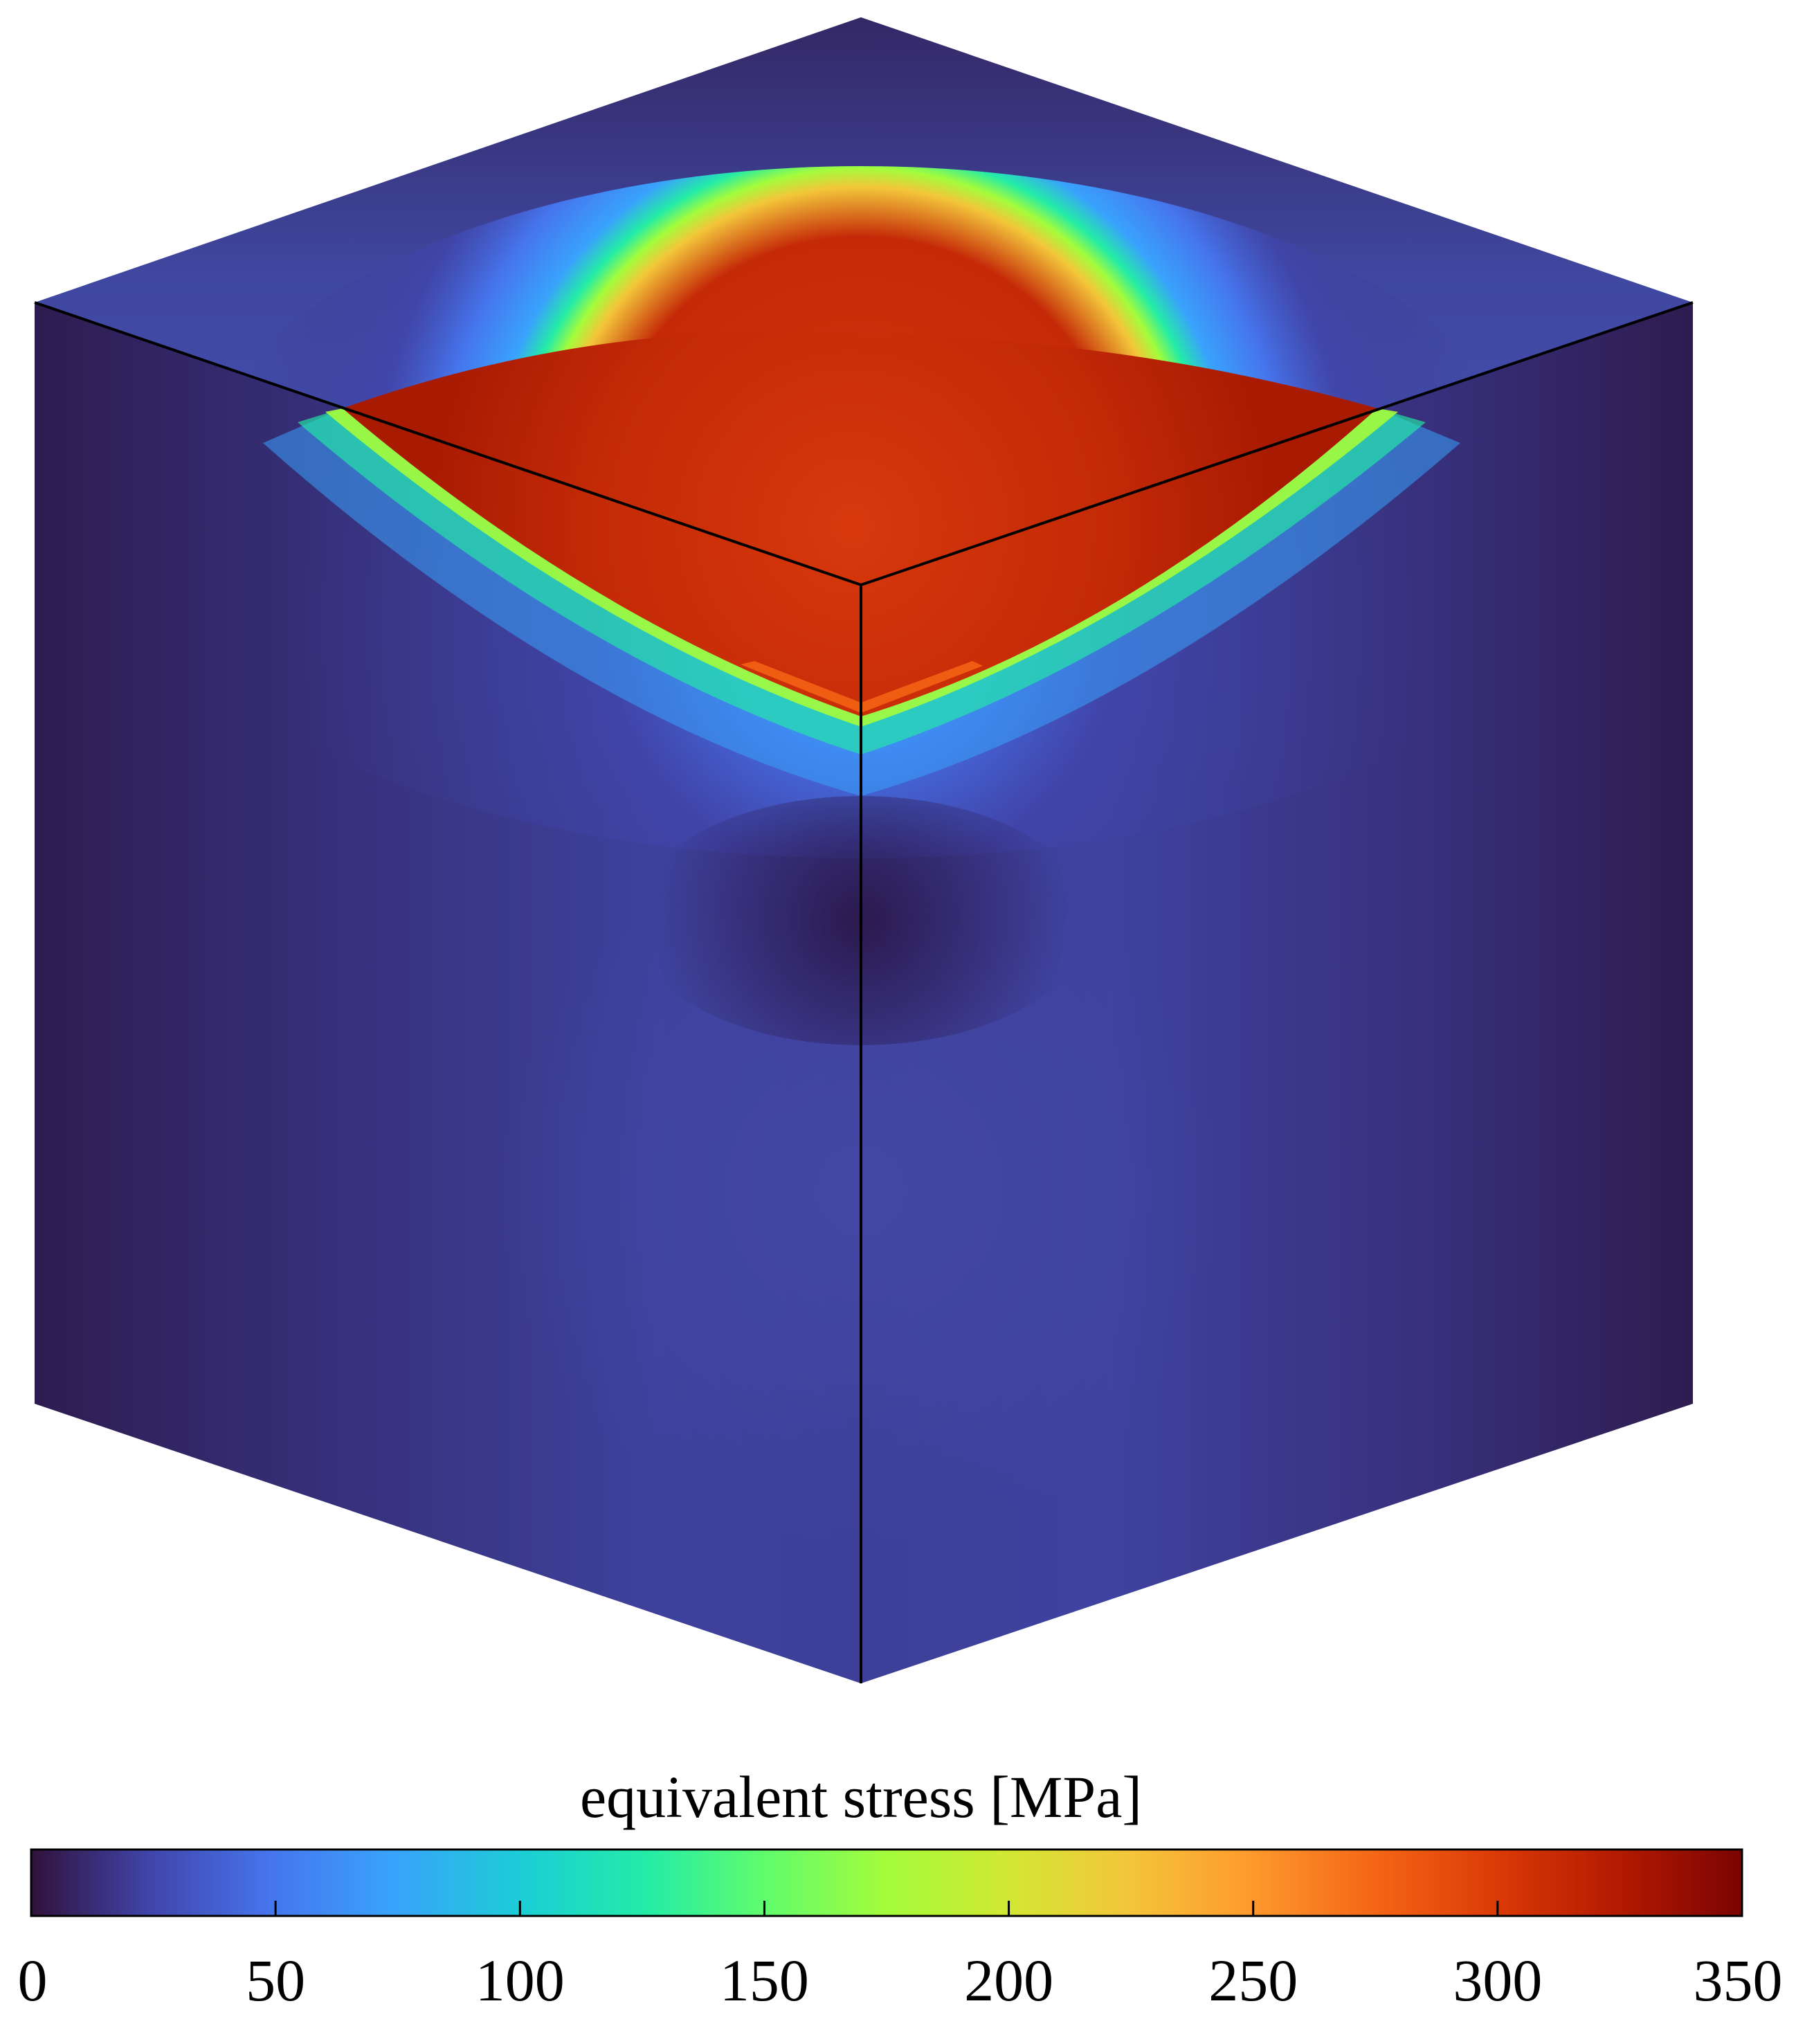 Image resolution: width=1805 pixels, height=2044 pixels. What do you see at coordinates (1253, 1980) in the screenshot?
I see `colorbar-tick-label: 250` at bounding box center [1253, 1980].